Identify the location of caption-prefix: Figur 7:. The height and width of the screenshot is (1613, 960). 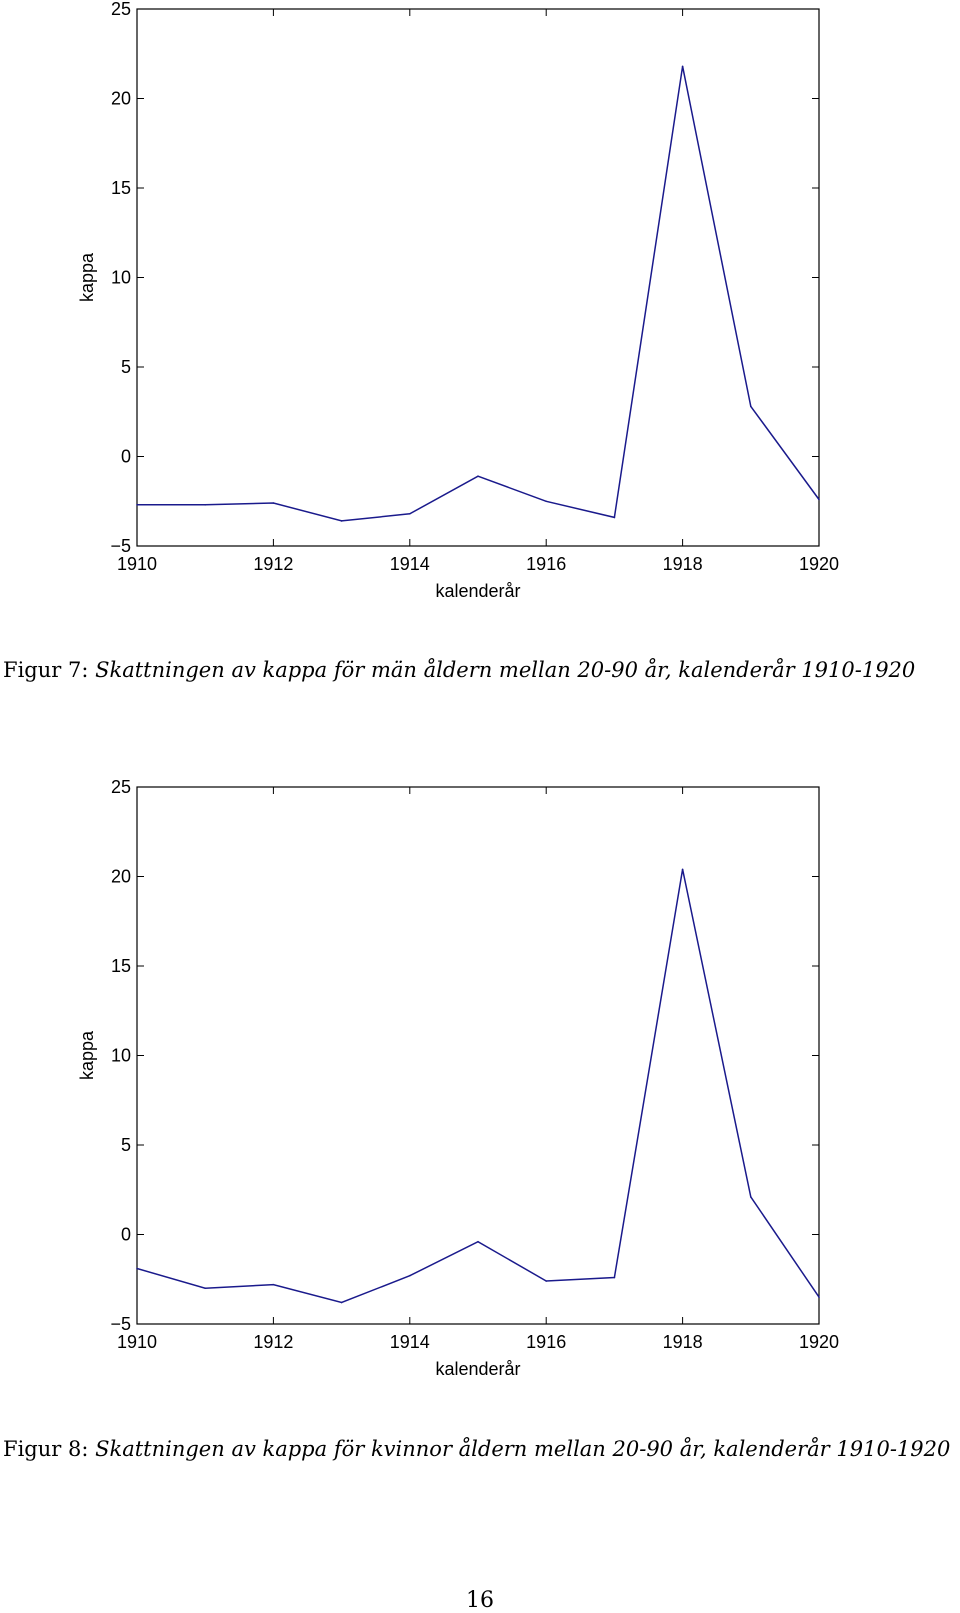
(46, 670).